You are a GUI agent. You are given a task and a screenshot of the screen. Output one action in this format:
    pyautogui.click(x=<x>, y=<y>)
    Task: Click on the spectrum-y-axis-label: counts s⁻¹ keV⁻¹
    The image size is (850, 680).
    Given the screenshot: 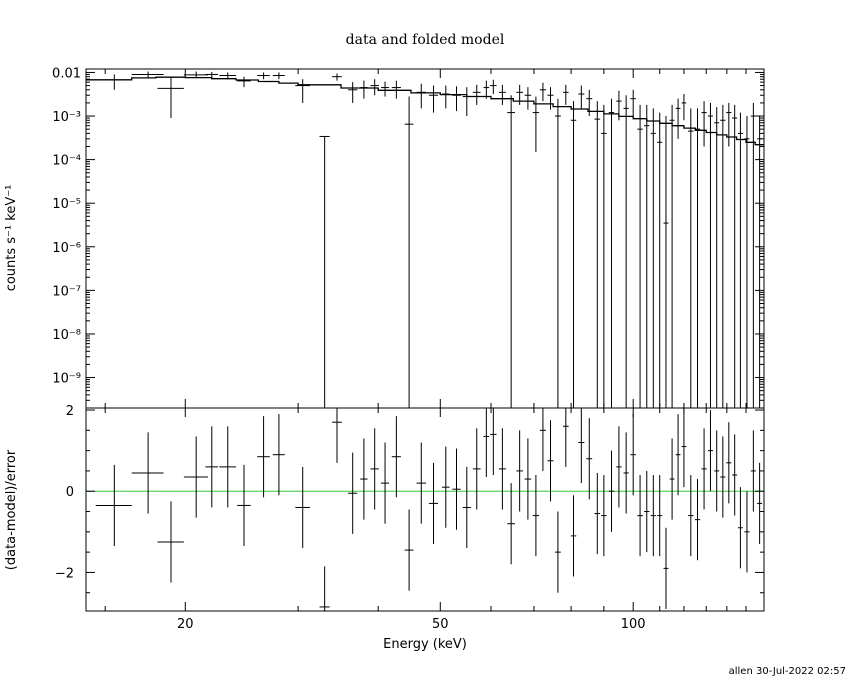 What is the action you would take?
    pyautogui.click(x=11, y=238)
    